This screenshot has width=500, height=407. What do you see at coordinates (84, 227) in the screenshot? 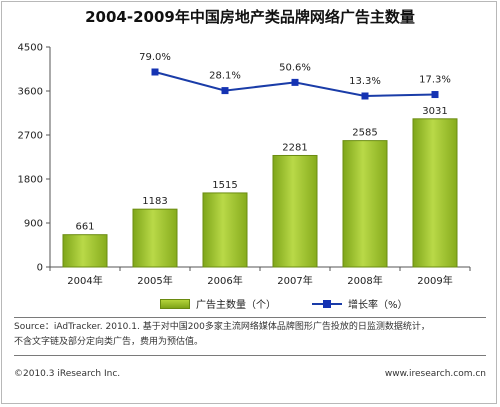
I see `bar-value-label: 661` at bounding box center [84, 227].